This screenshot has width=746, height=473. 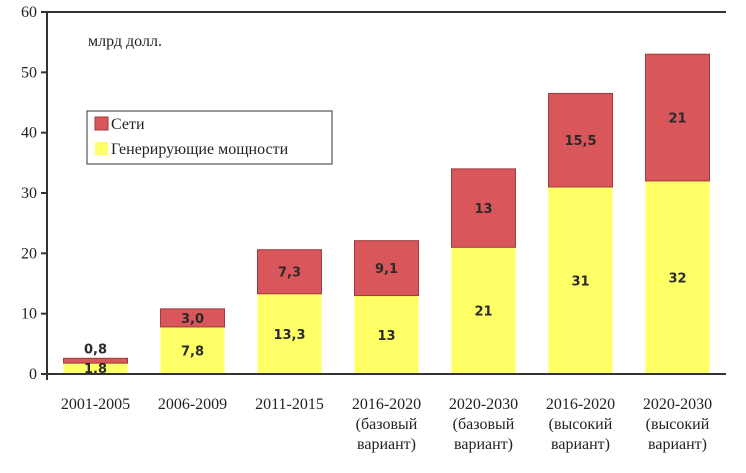 I want to click on value-label-generation: 13, so click(x=386, y=336).